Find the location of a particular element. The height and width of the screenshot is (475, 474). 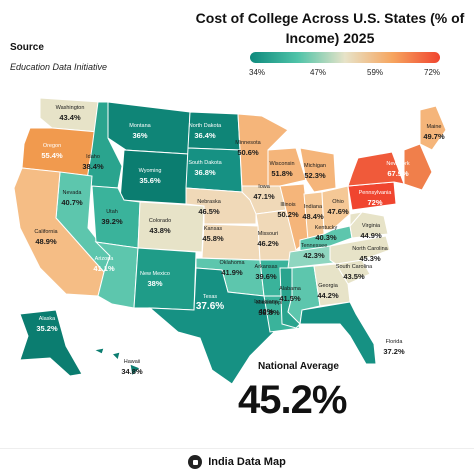

state-new-mexico is located at coordinates (165, 279).